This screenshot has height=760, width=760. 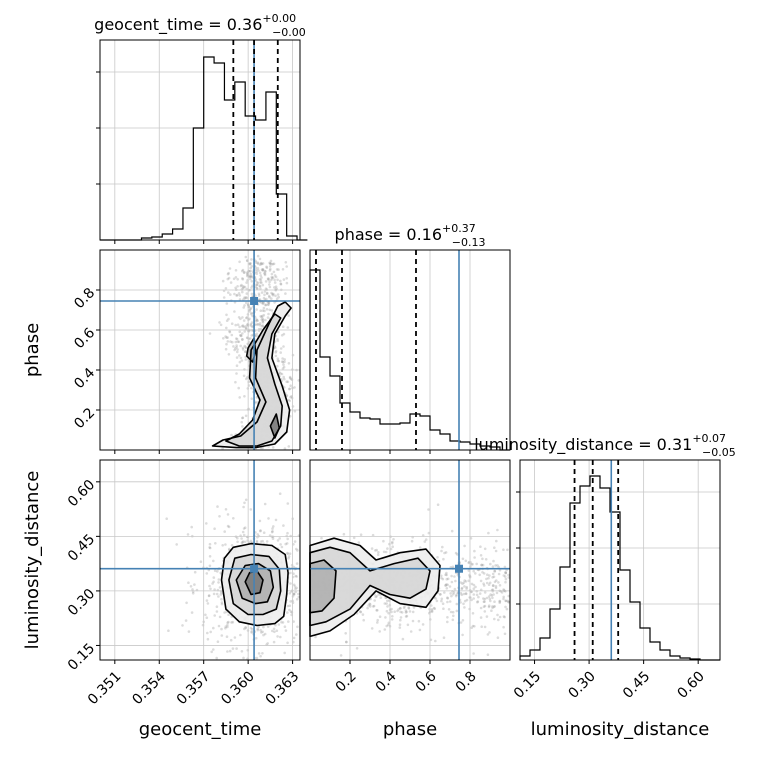 What do you see at coordinates (178, 25) in the screenshot?
I see `hist-title-main: geocent_time = 0.36` at bounding box center [178, 25].